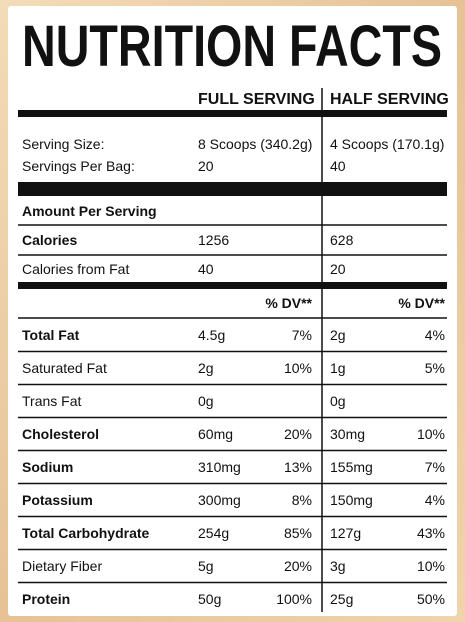 This screenshot has height=622, width=465. I want to click on cell: 13%, so click(298, 467).